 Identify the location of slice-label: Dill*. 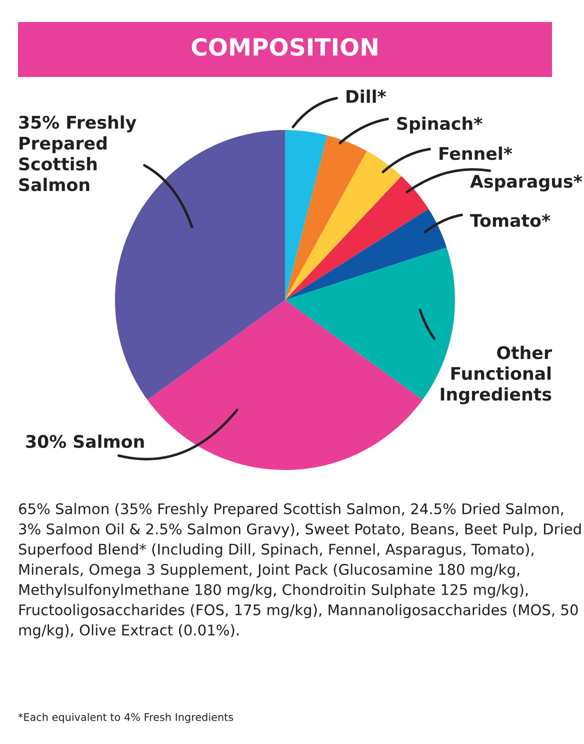
(366, 96).